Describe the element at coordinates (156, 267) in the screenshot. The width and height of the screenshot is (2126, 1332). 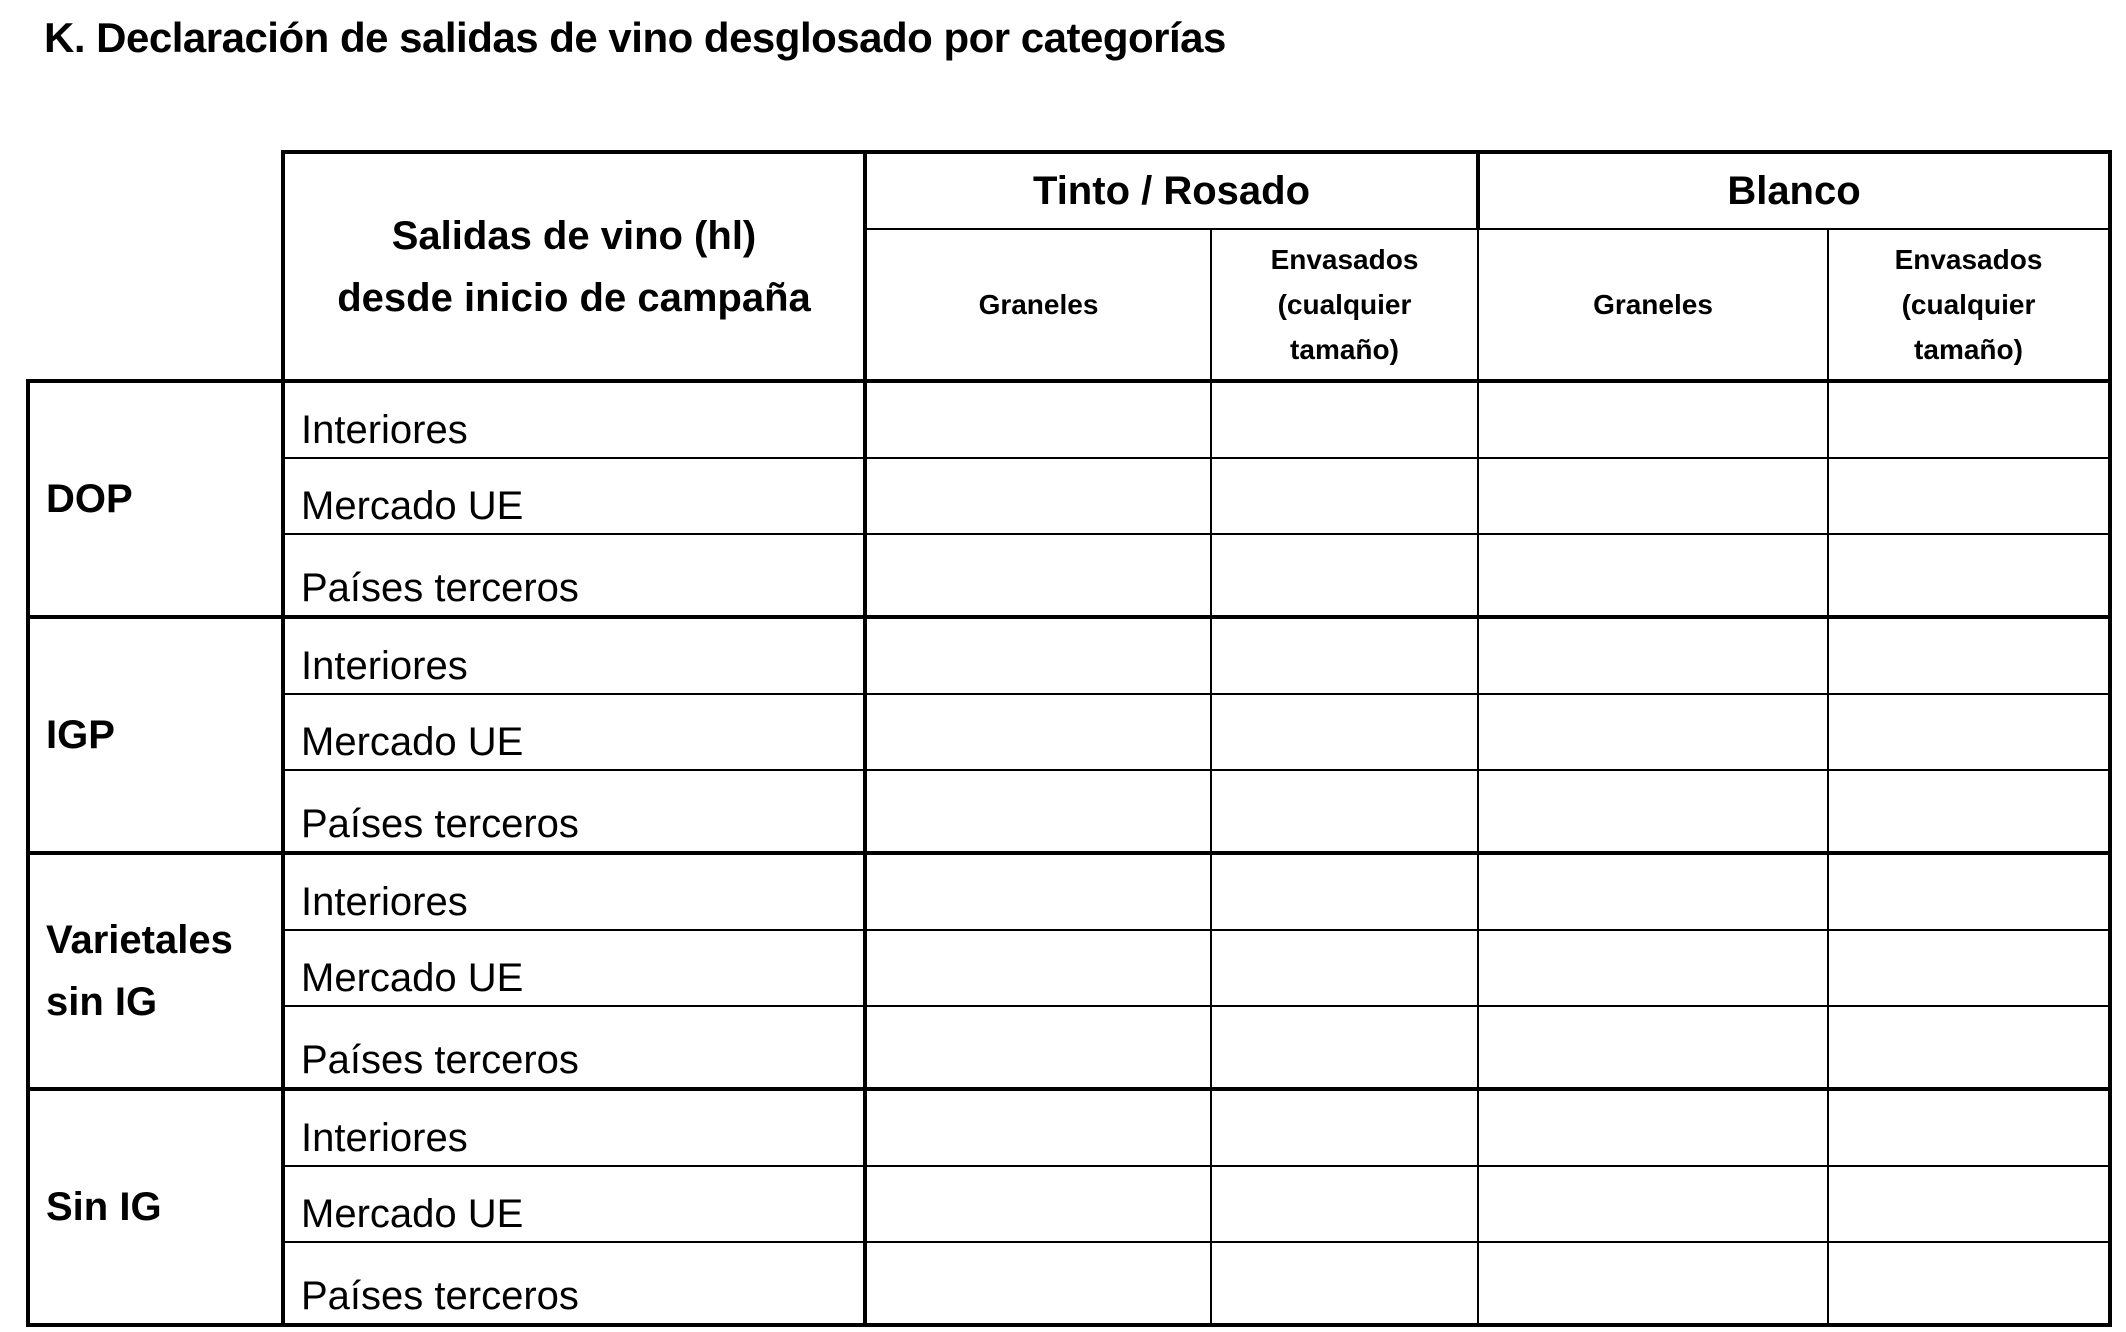
I see `corner-cell` at that location.